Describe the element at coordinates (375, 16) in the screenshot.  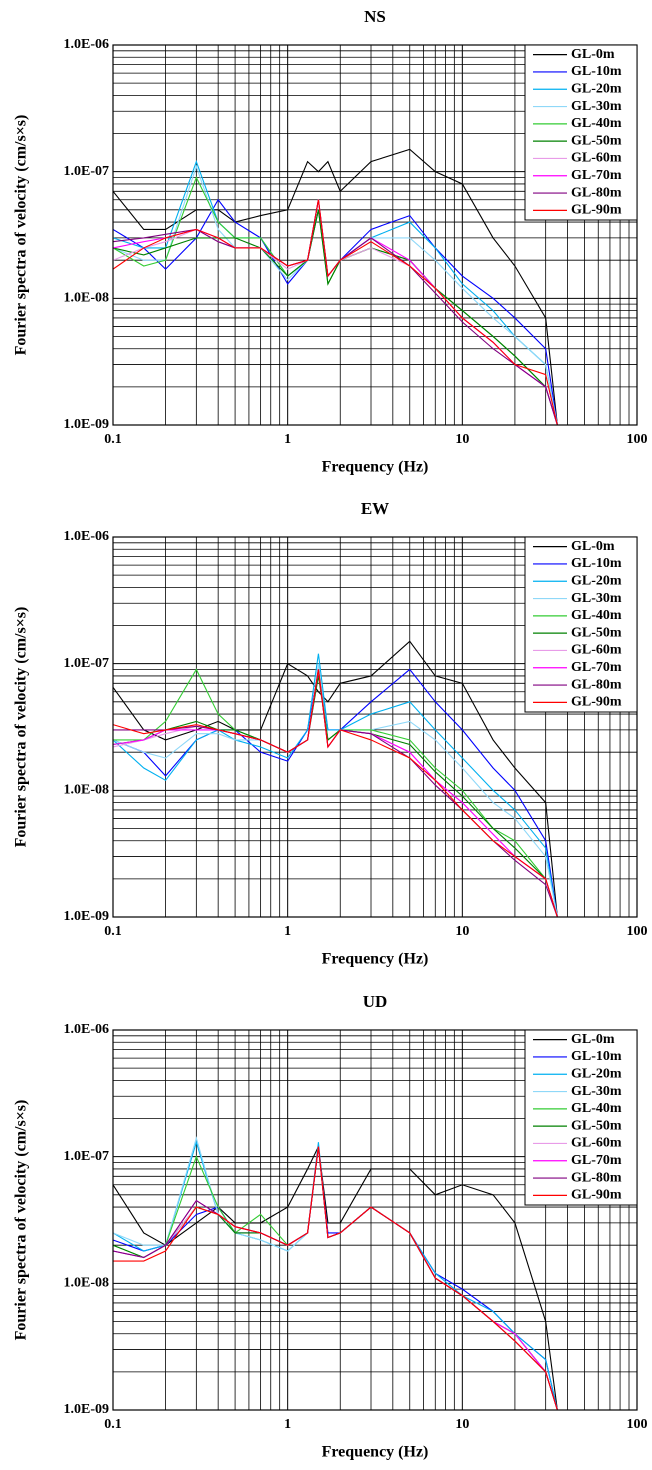
I see `chart-title: NS` at that location.